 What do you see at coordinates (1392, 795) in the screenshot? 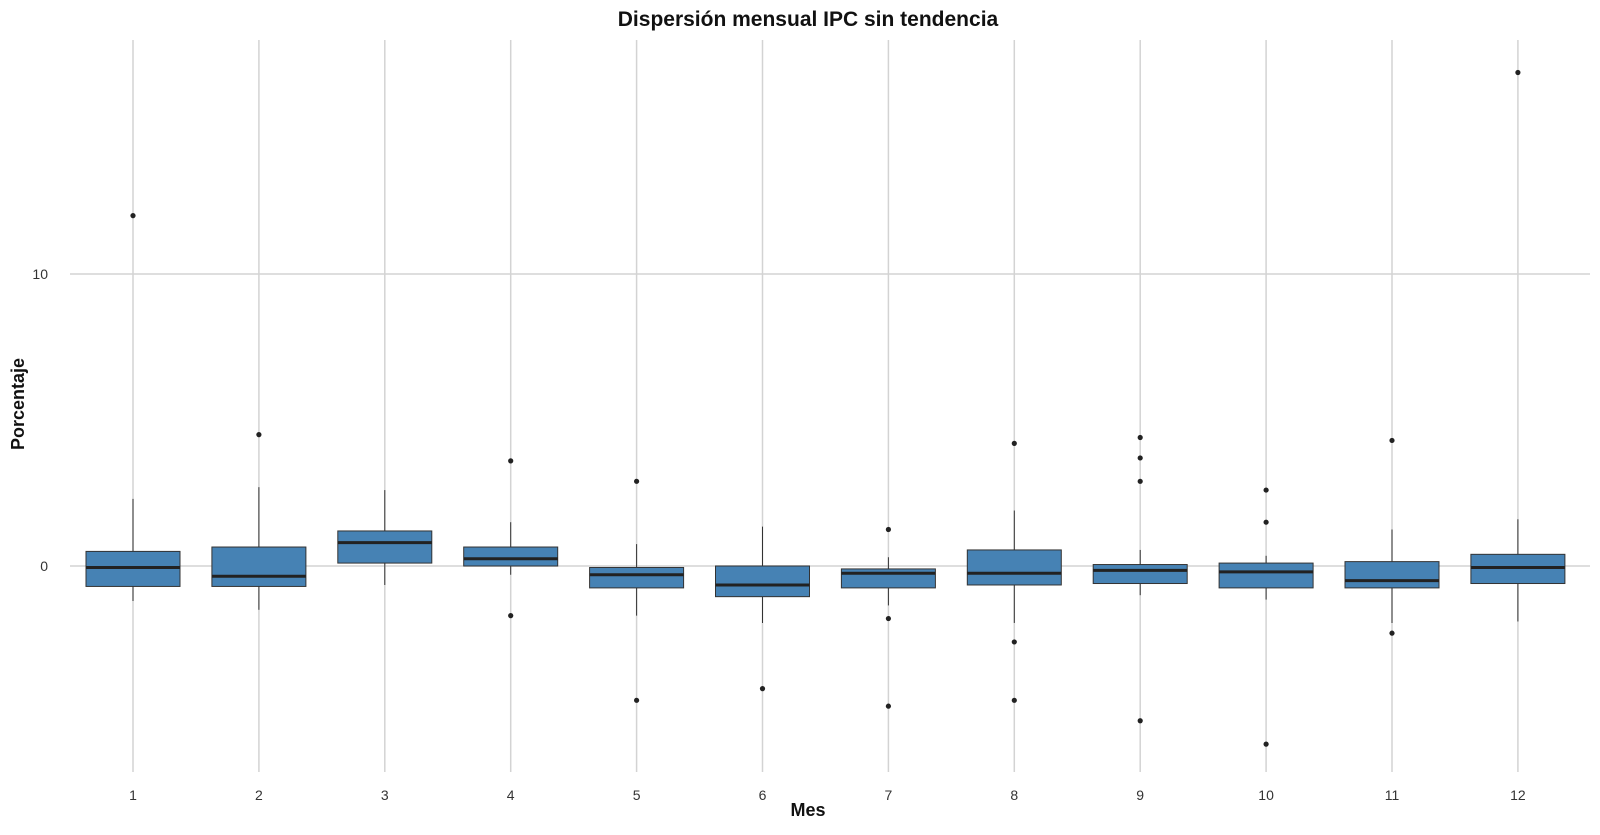
I see `x-tick-label: 11` at bounding box center [1392, 795].